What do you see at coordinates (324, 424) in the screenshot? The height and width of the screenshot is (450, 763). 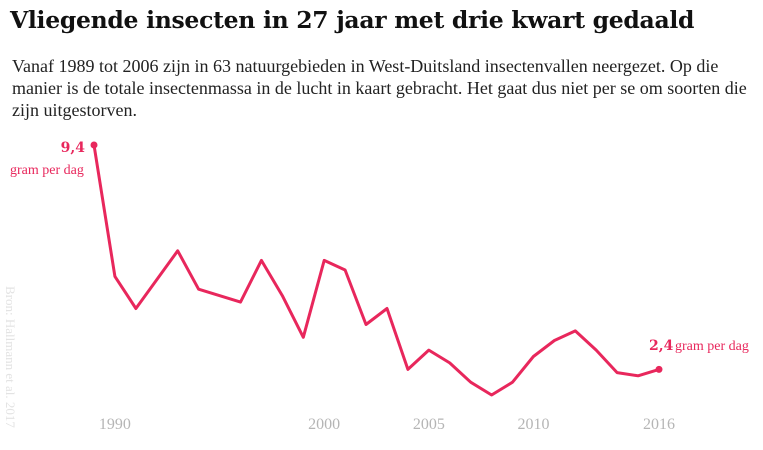 I see `x-tick-label: 2000` at bounding box center [324, 424].